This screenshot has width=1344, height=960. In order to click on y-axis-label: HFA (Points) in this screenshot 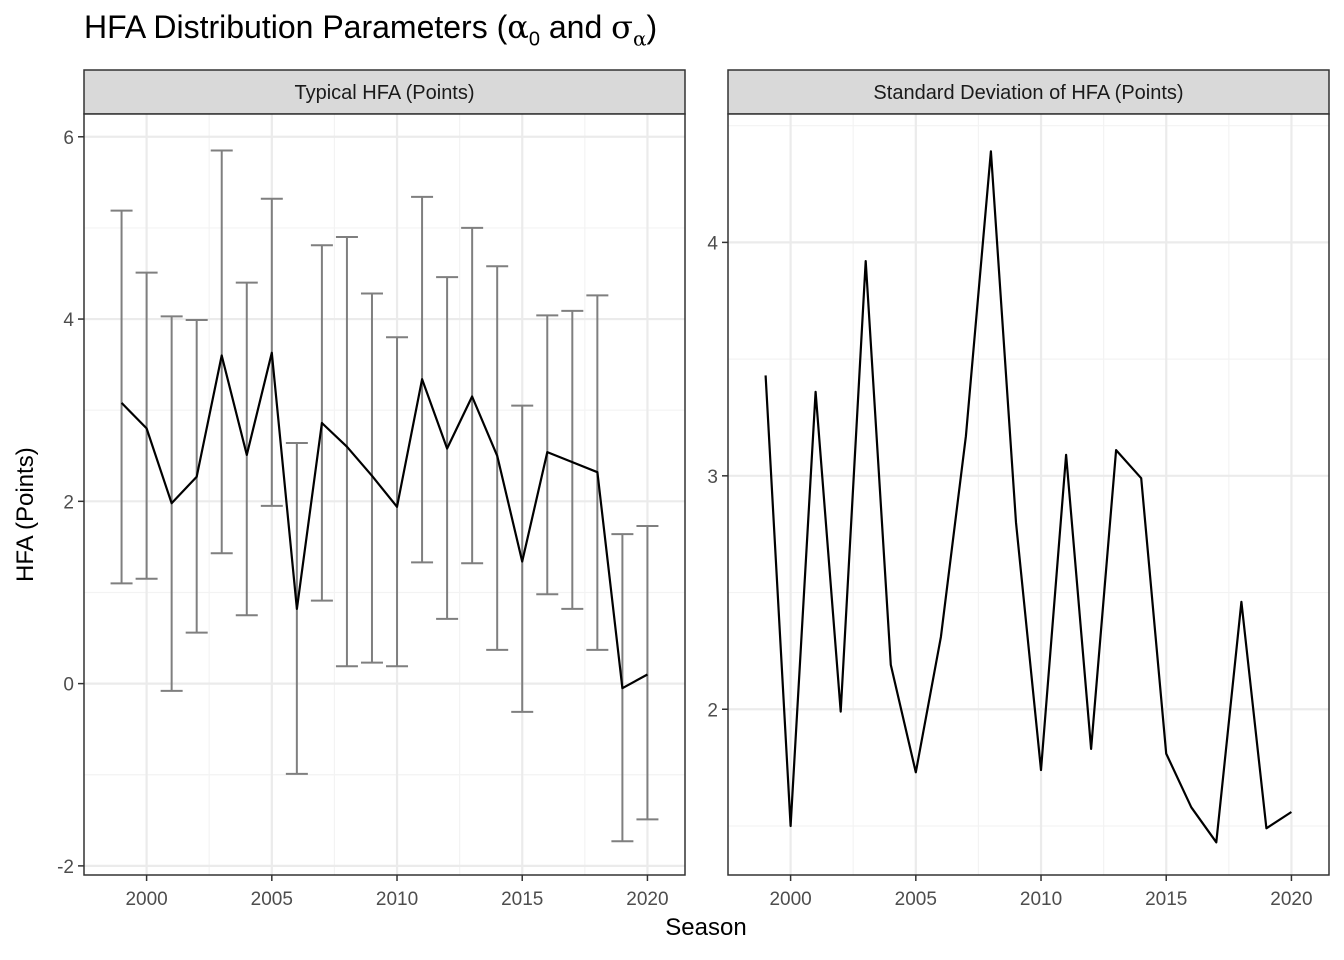, I will do `click(25, 514)`.